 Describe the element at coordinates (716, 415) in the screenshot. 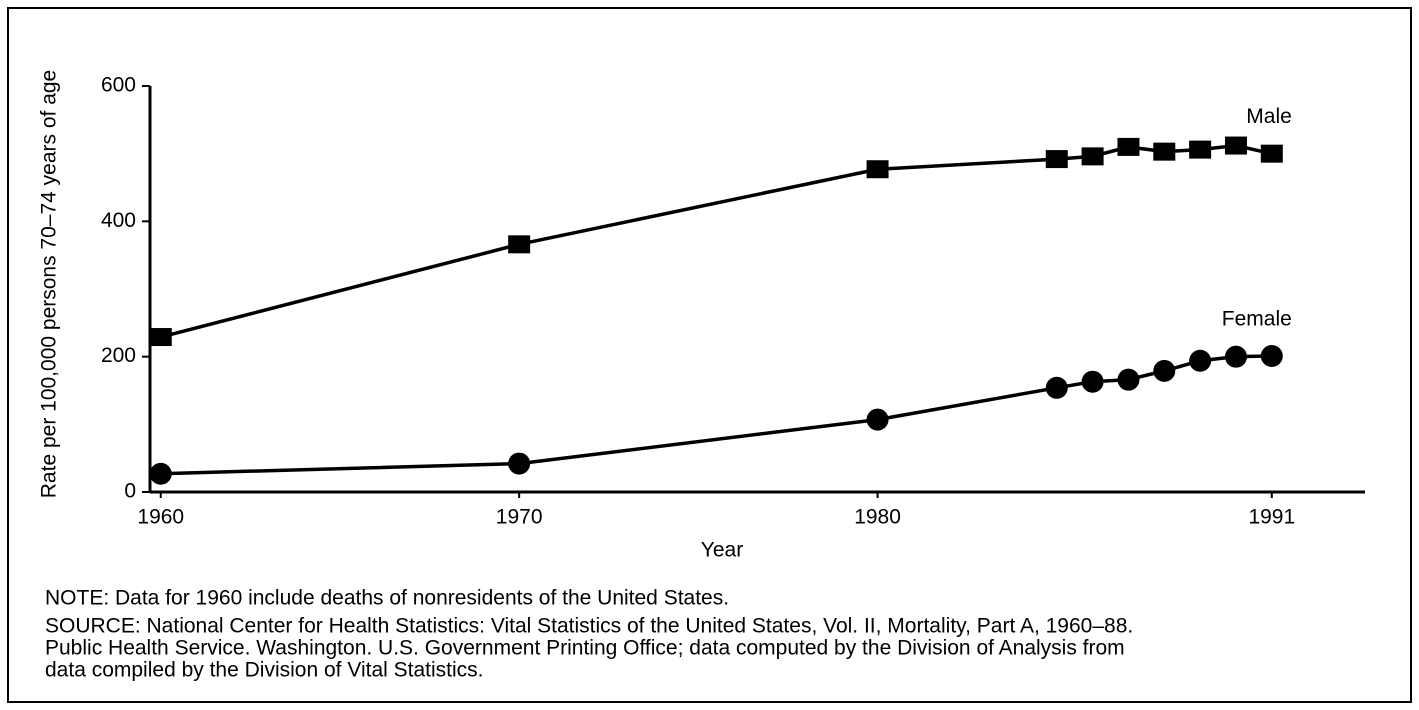

I see `series-line` at that location.